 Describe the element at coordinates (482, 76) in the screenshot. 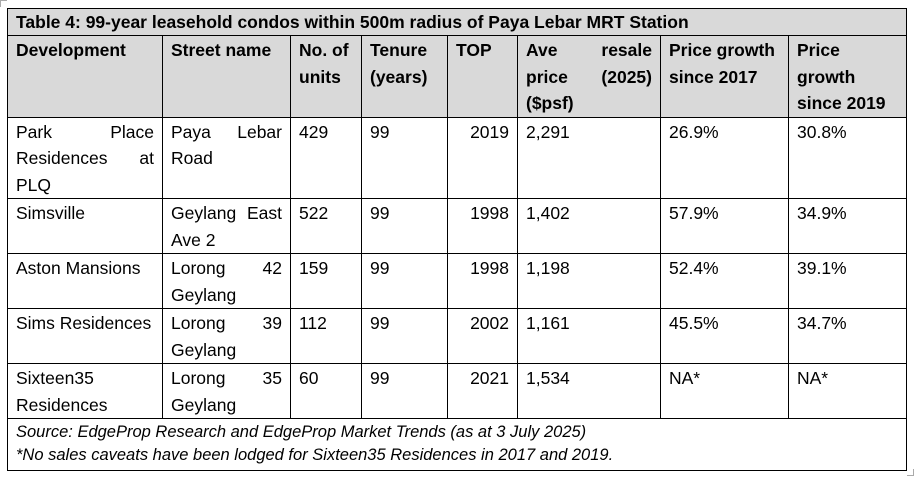

I see `header-top: TOP` at that location.